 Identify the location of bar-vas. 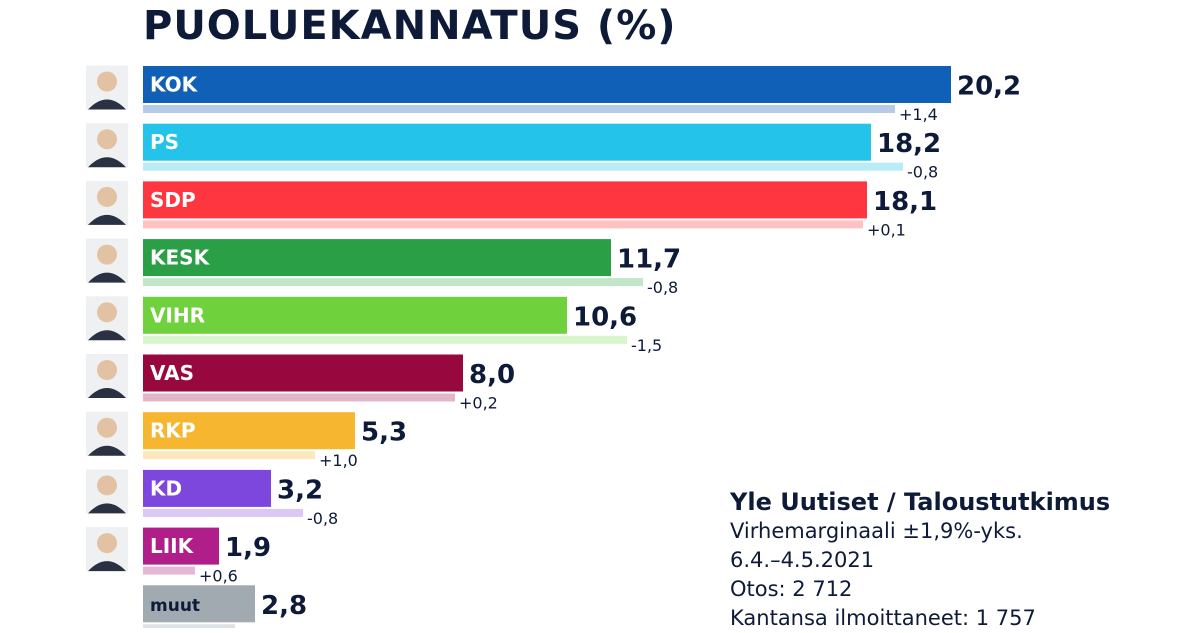
(303, 373).